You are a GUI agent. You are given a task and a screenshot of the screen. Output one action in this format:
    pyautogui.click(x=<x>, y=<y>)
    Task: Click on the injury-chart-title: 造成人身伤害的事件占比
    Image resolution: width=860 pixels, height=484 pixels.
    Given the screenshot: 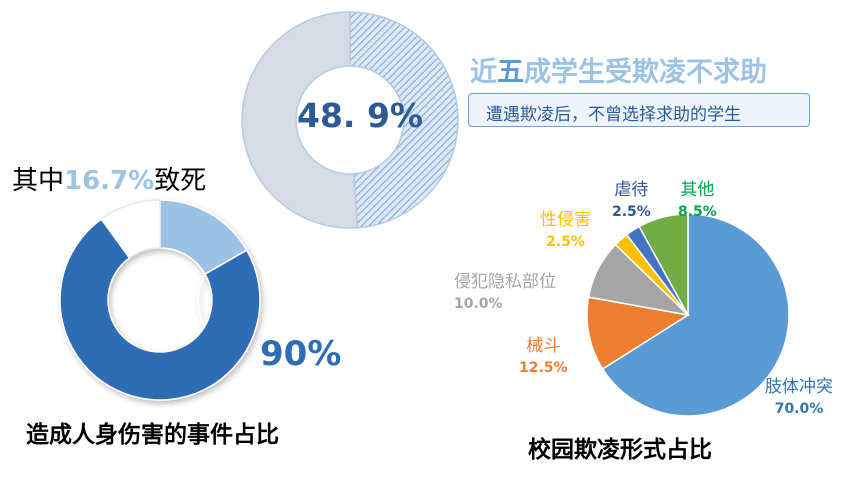 What is the action you would take?
    pyautogui.click(x=152, y=435)
    